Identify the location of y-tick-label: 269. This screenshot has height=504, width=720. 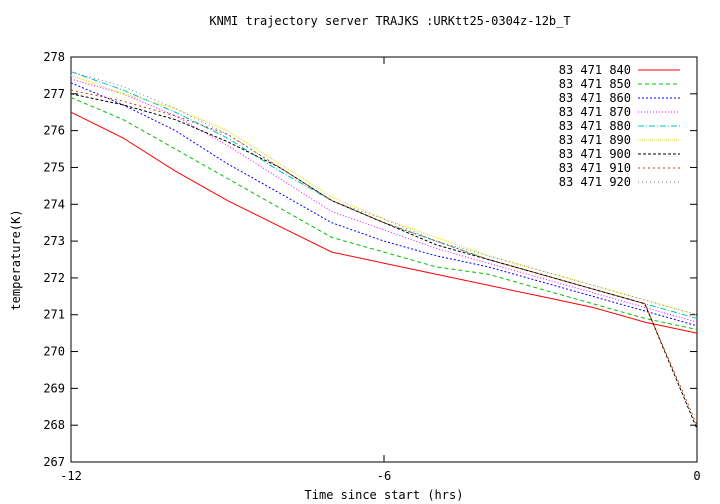
(54, 388).